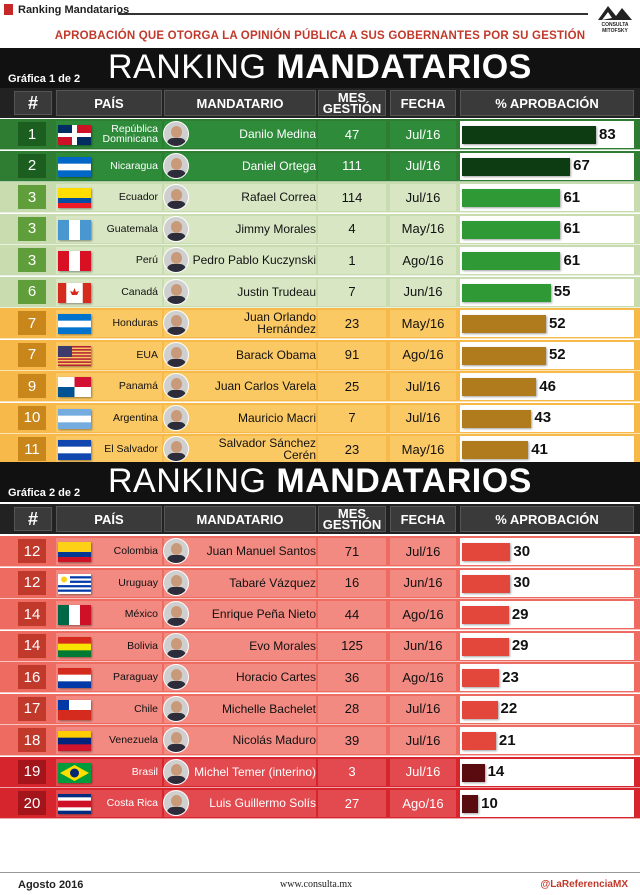 This screenshot has width=640, height=895. What do you see at coordinates (74, 324) in the screenshot?
I see `honduras-flag-icon` at bounding box center [74, 324].